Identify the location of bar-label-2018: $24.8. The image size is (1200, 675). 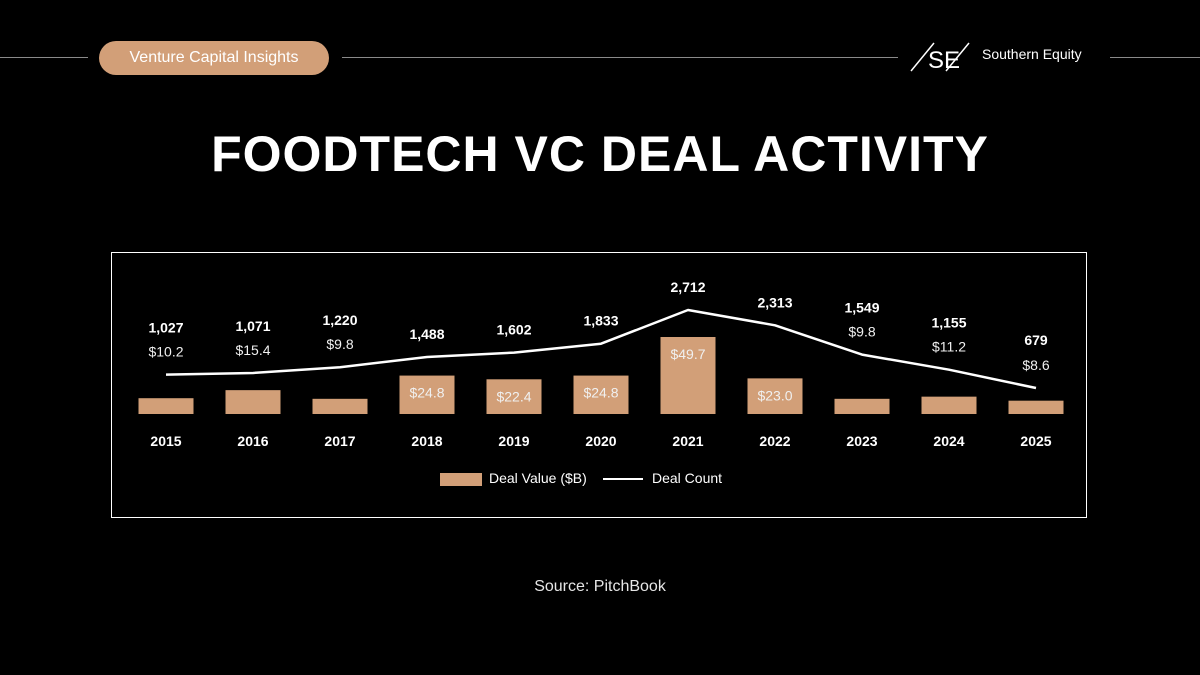
(426, 393).